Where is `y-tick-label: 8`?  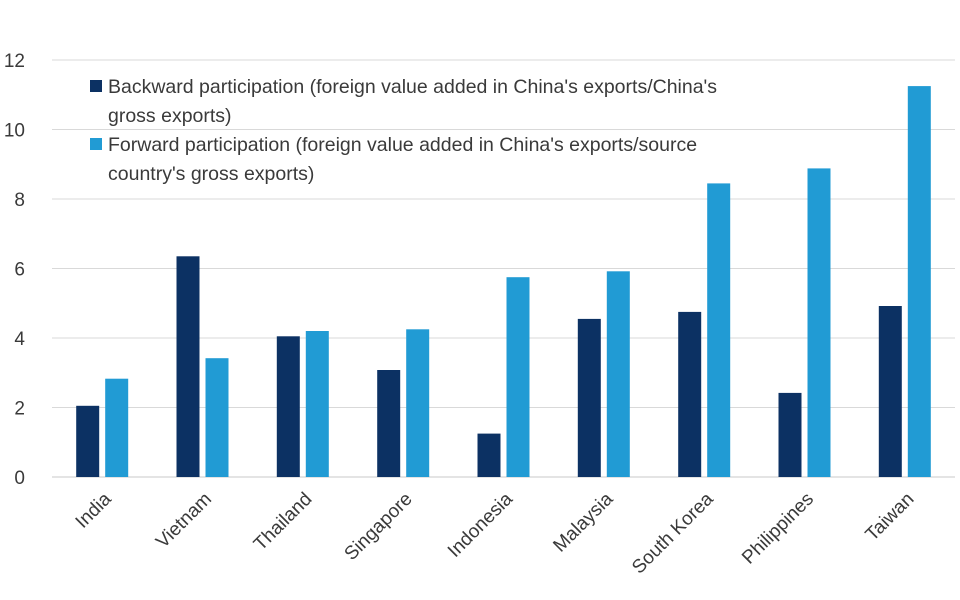
y-tick-label: 8 is located at coordinates (19, 200).